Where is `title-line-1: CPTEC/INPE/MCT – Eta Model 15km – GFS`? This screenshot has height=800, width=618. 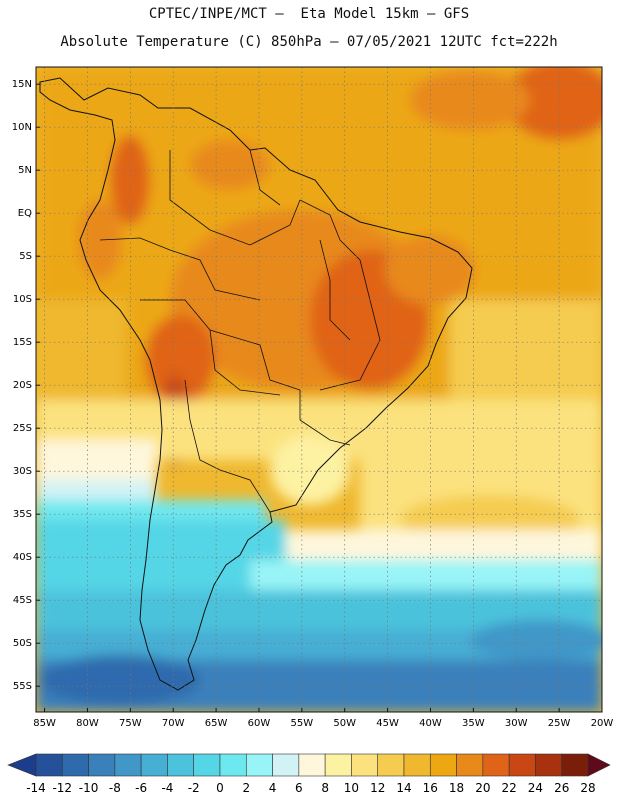 title-line-1: CPTEC/INPE/MCT – Eta Model 15km – GFS is located at coordinates (309, 14).